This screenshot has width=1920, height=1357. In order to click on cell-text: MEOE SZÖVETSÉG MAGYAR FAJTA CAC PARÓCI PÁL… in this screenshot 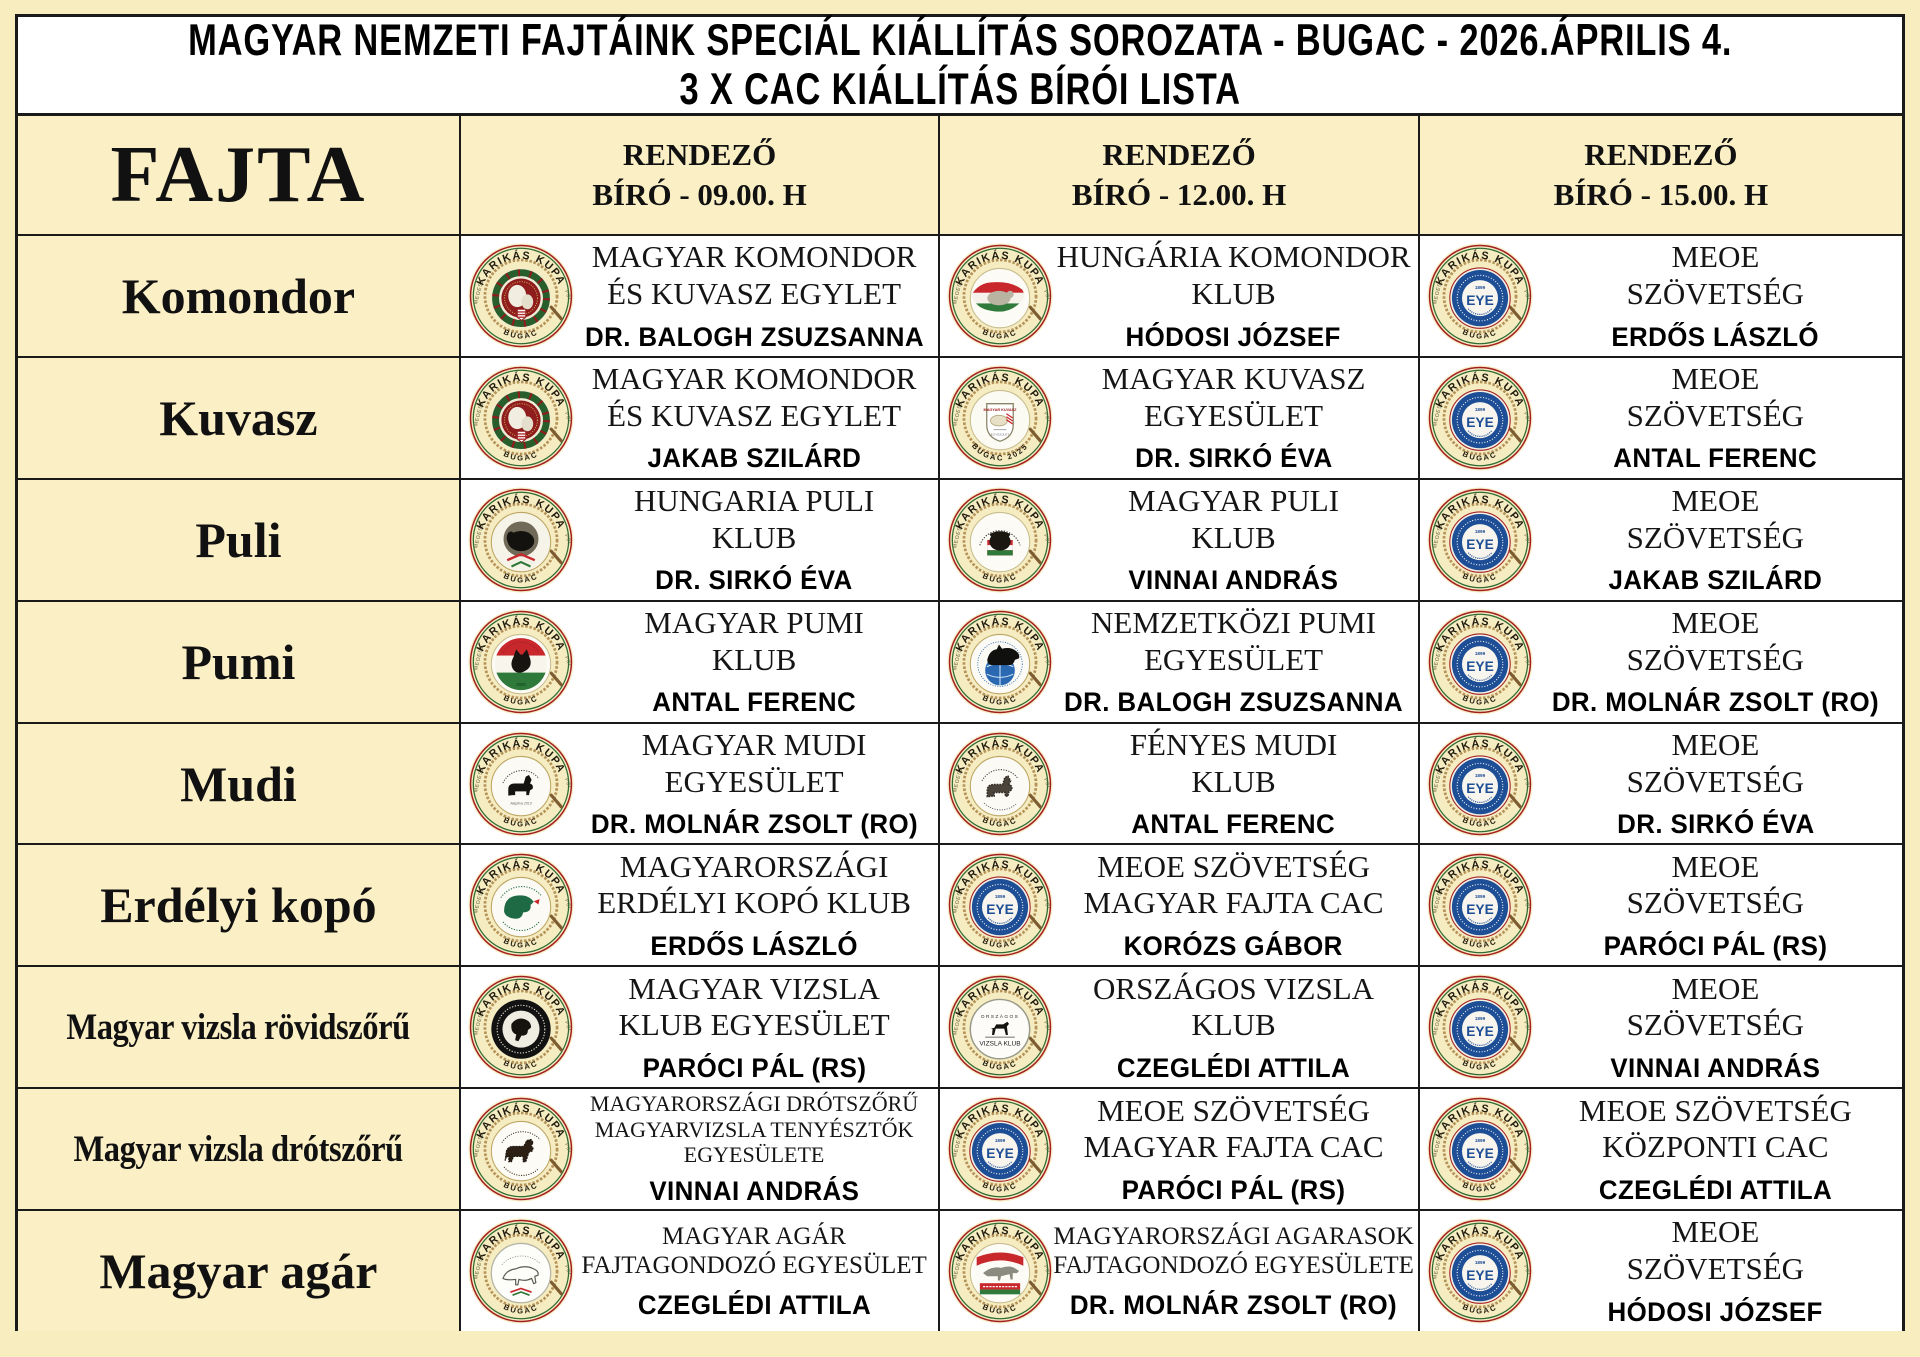, I will do `click(1235, 1149)`.